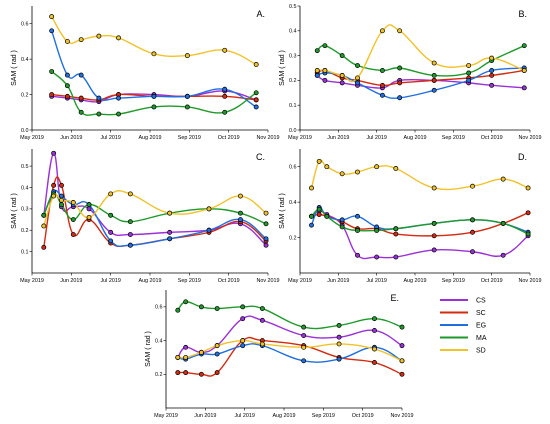 The width and height of the screenshot is (550, 424). What do you see at coordinates (419, 235) in the screenshot?
I see `series-line-cs` at bounding box center [419, 235].